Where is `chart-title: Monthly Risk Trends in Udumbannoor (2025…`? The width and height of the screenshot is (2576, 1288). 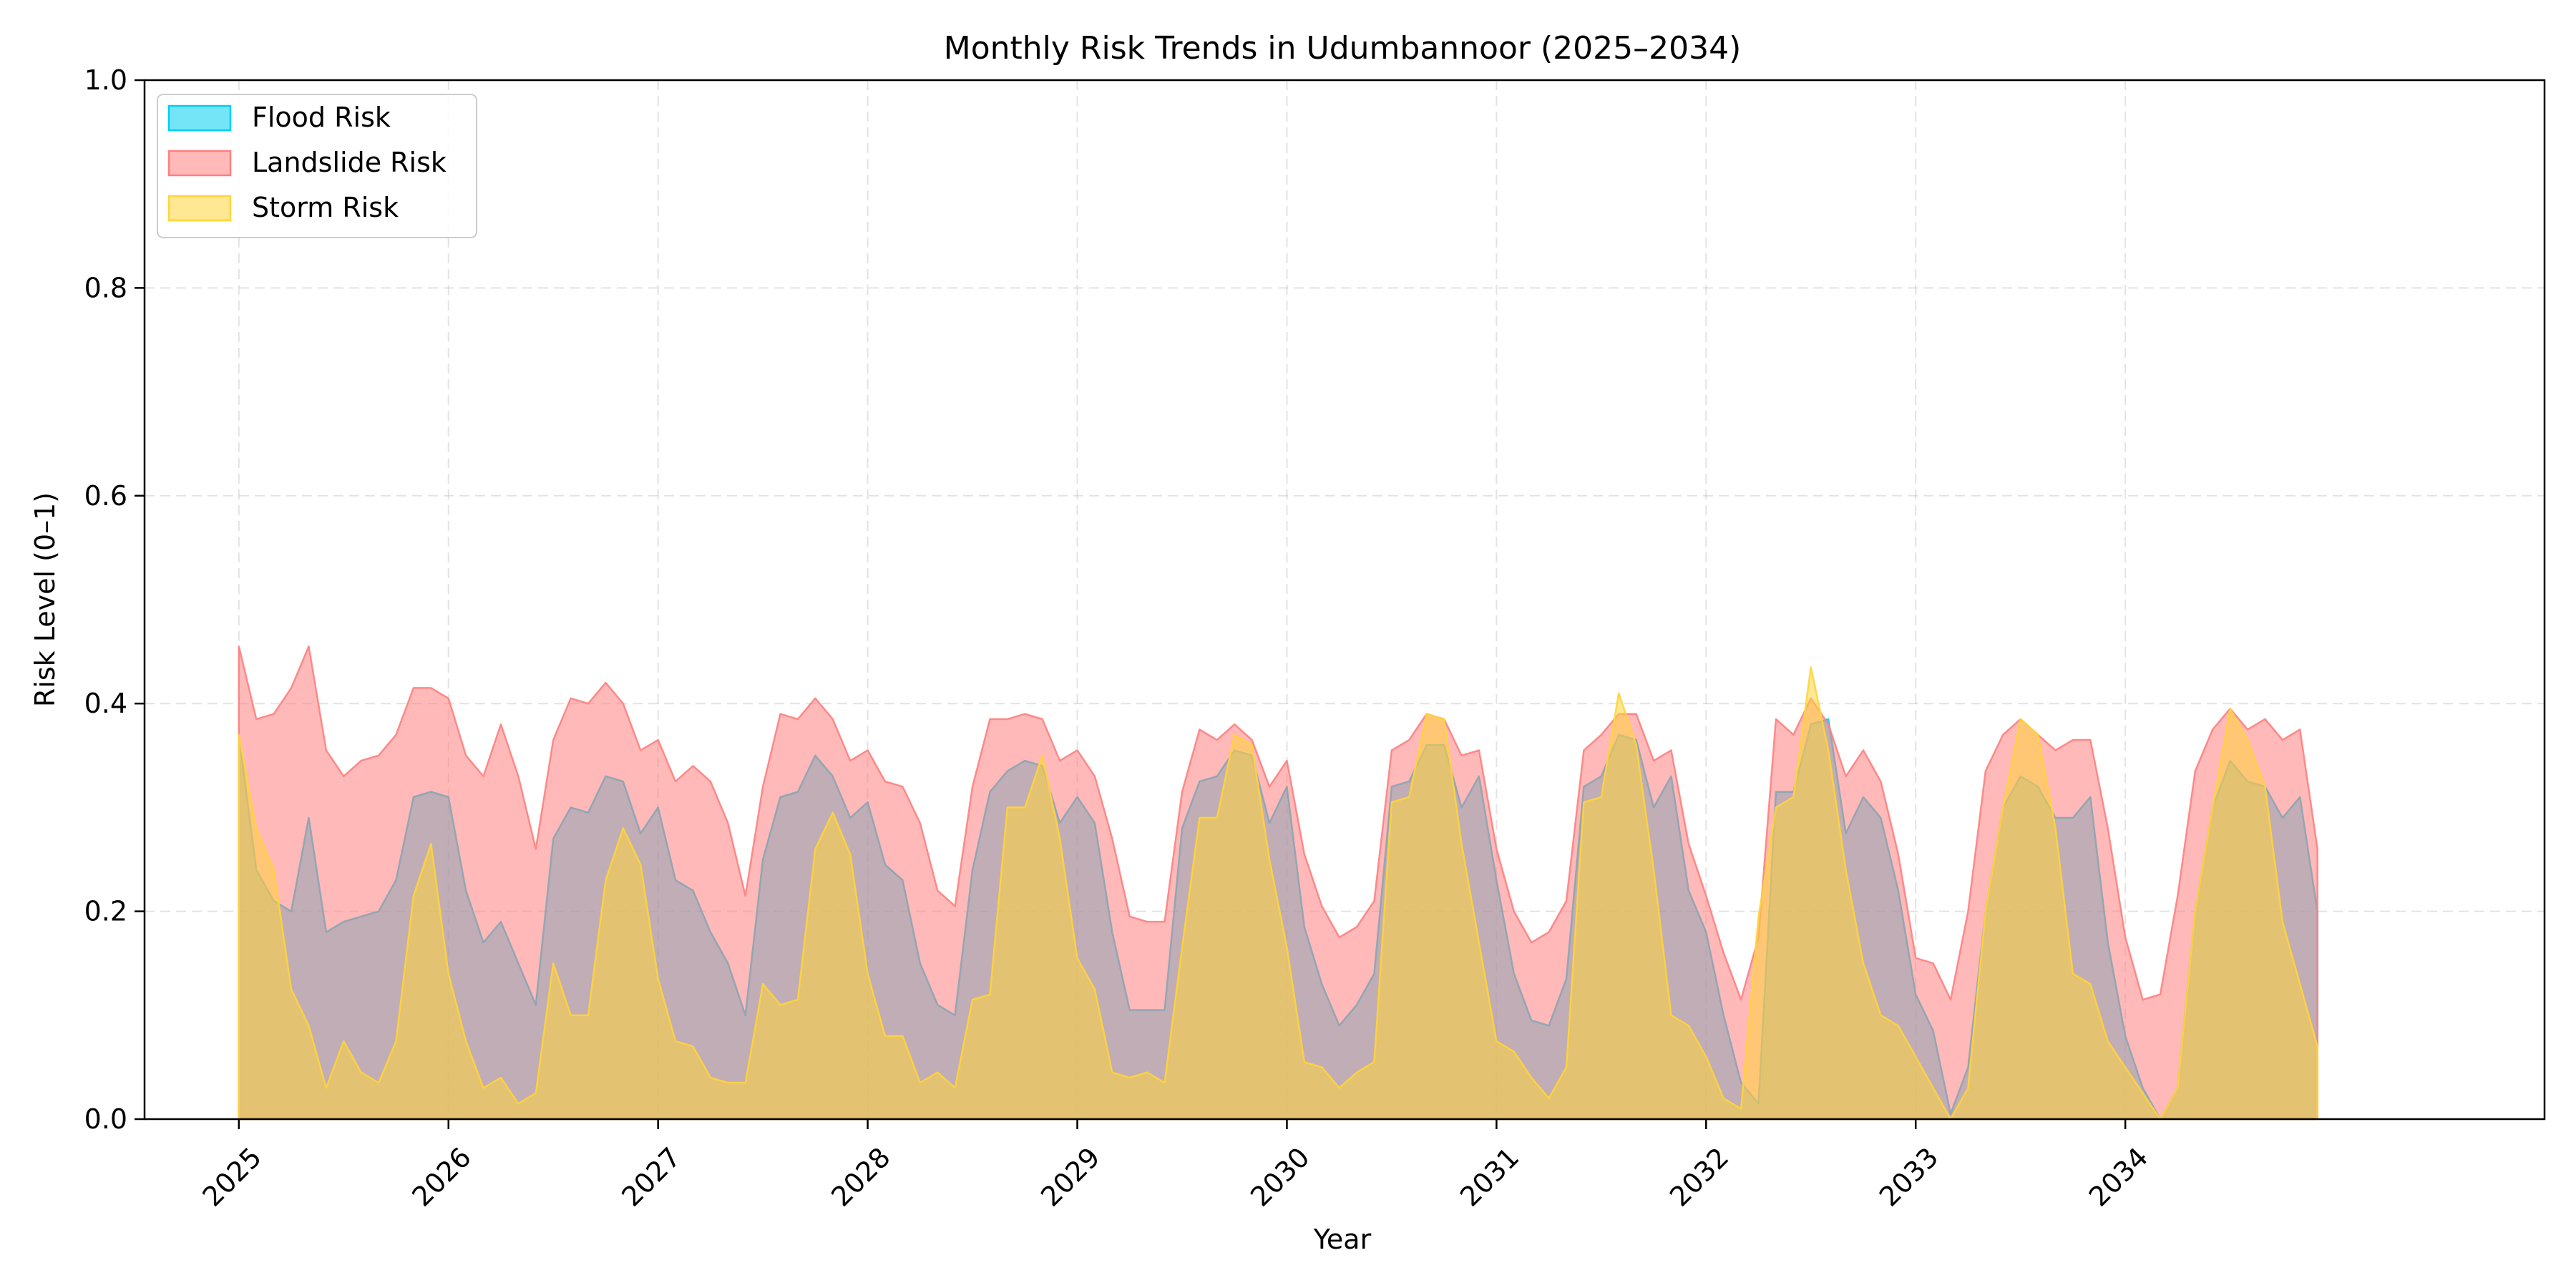 chart-title: Monthly Risk Trends in Udumbannoor (2025… is located at coordinates (1343, 48).